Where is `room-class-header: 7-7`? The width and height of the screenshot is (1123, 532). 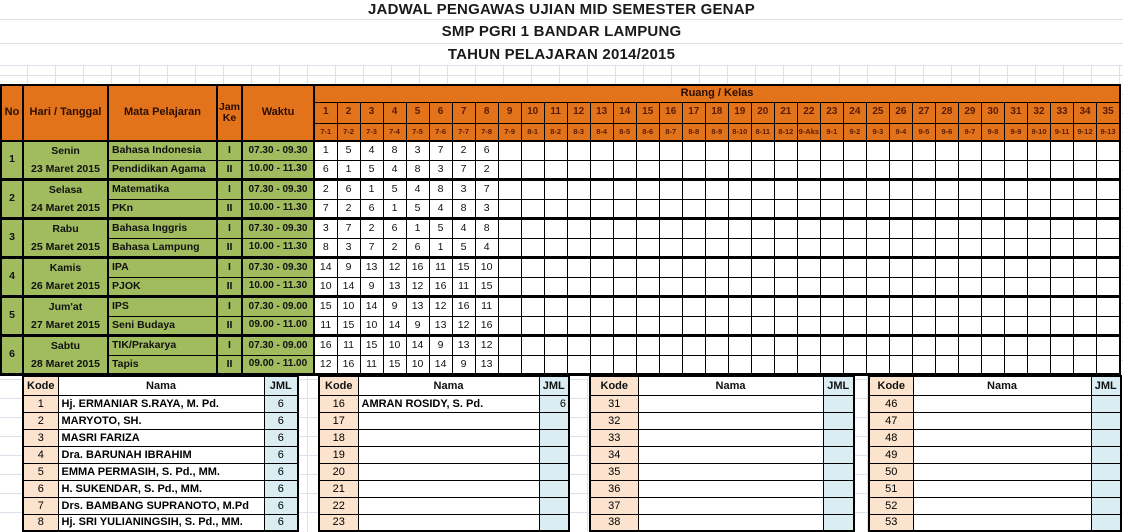
room-class-header: 7-7 is located at coordinates (463, 132).